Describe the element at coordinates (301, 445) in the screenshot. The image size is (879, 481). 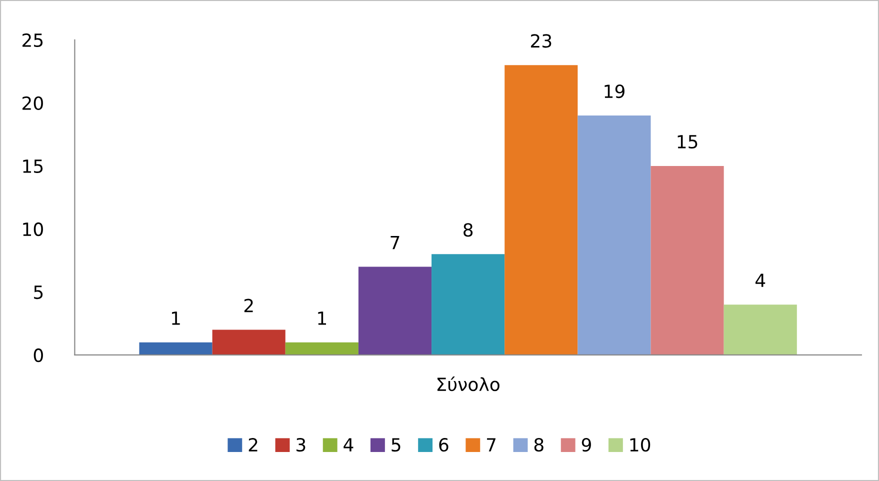
I see `legend-label: 3` at that location.